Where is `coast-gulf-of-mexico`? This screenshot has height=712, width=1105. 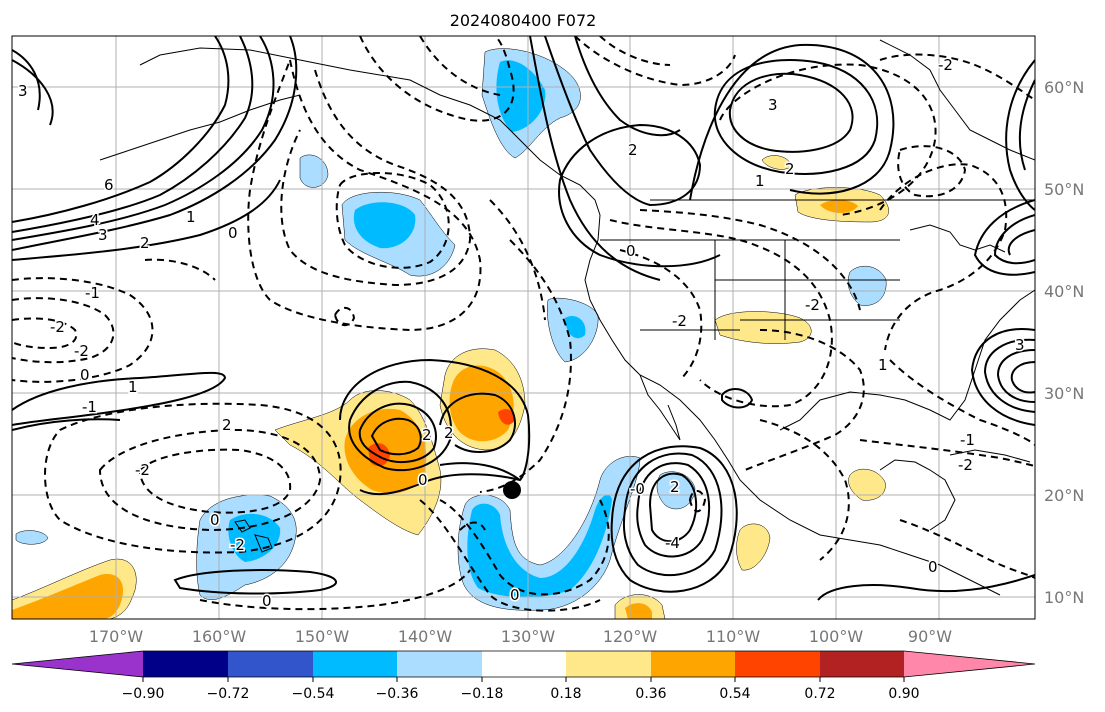
coast-gulf-of-mexico is located at coordinates (907, 360).